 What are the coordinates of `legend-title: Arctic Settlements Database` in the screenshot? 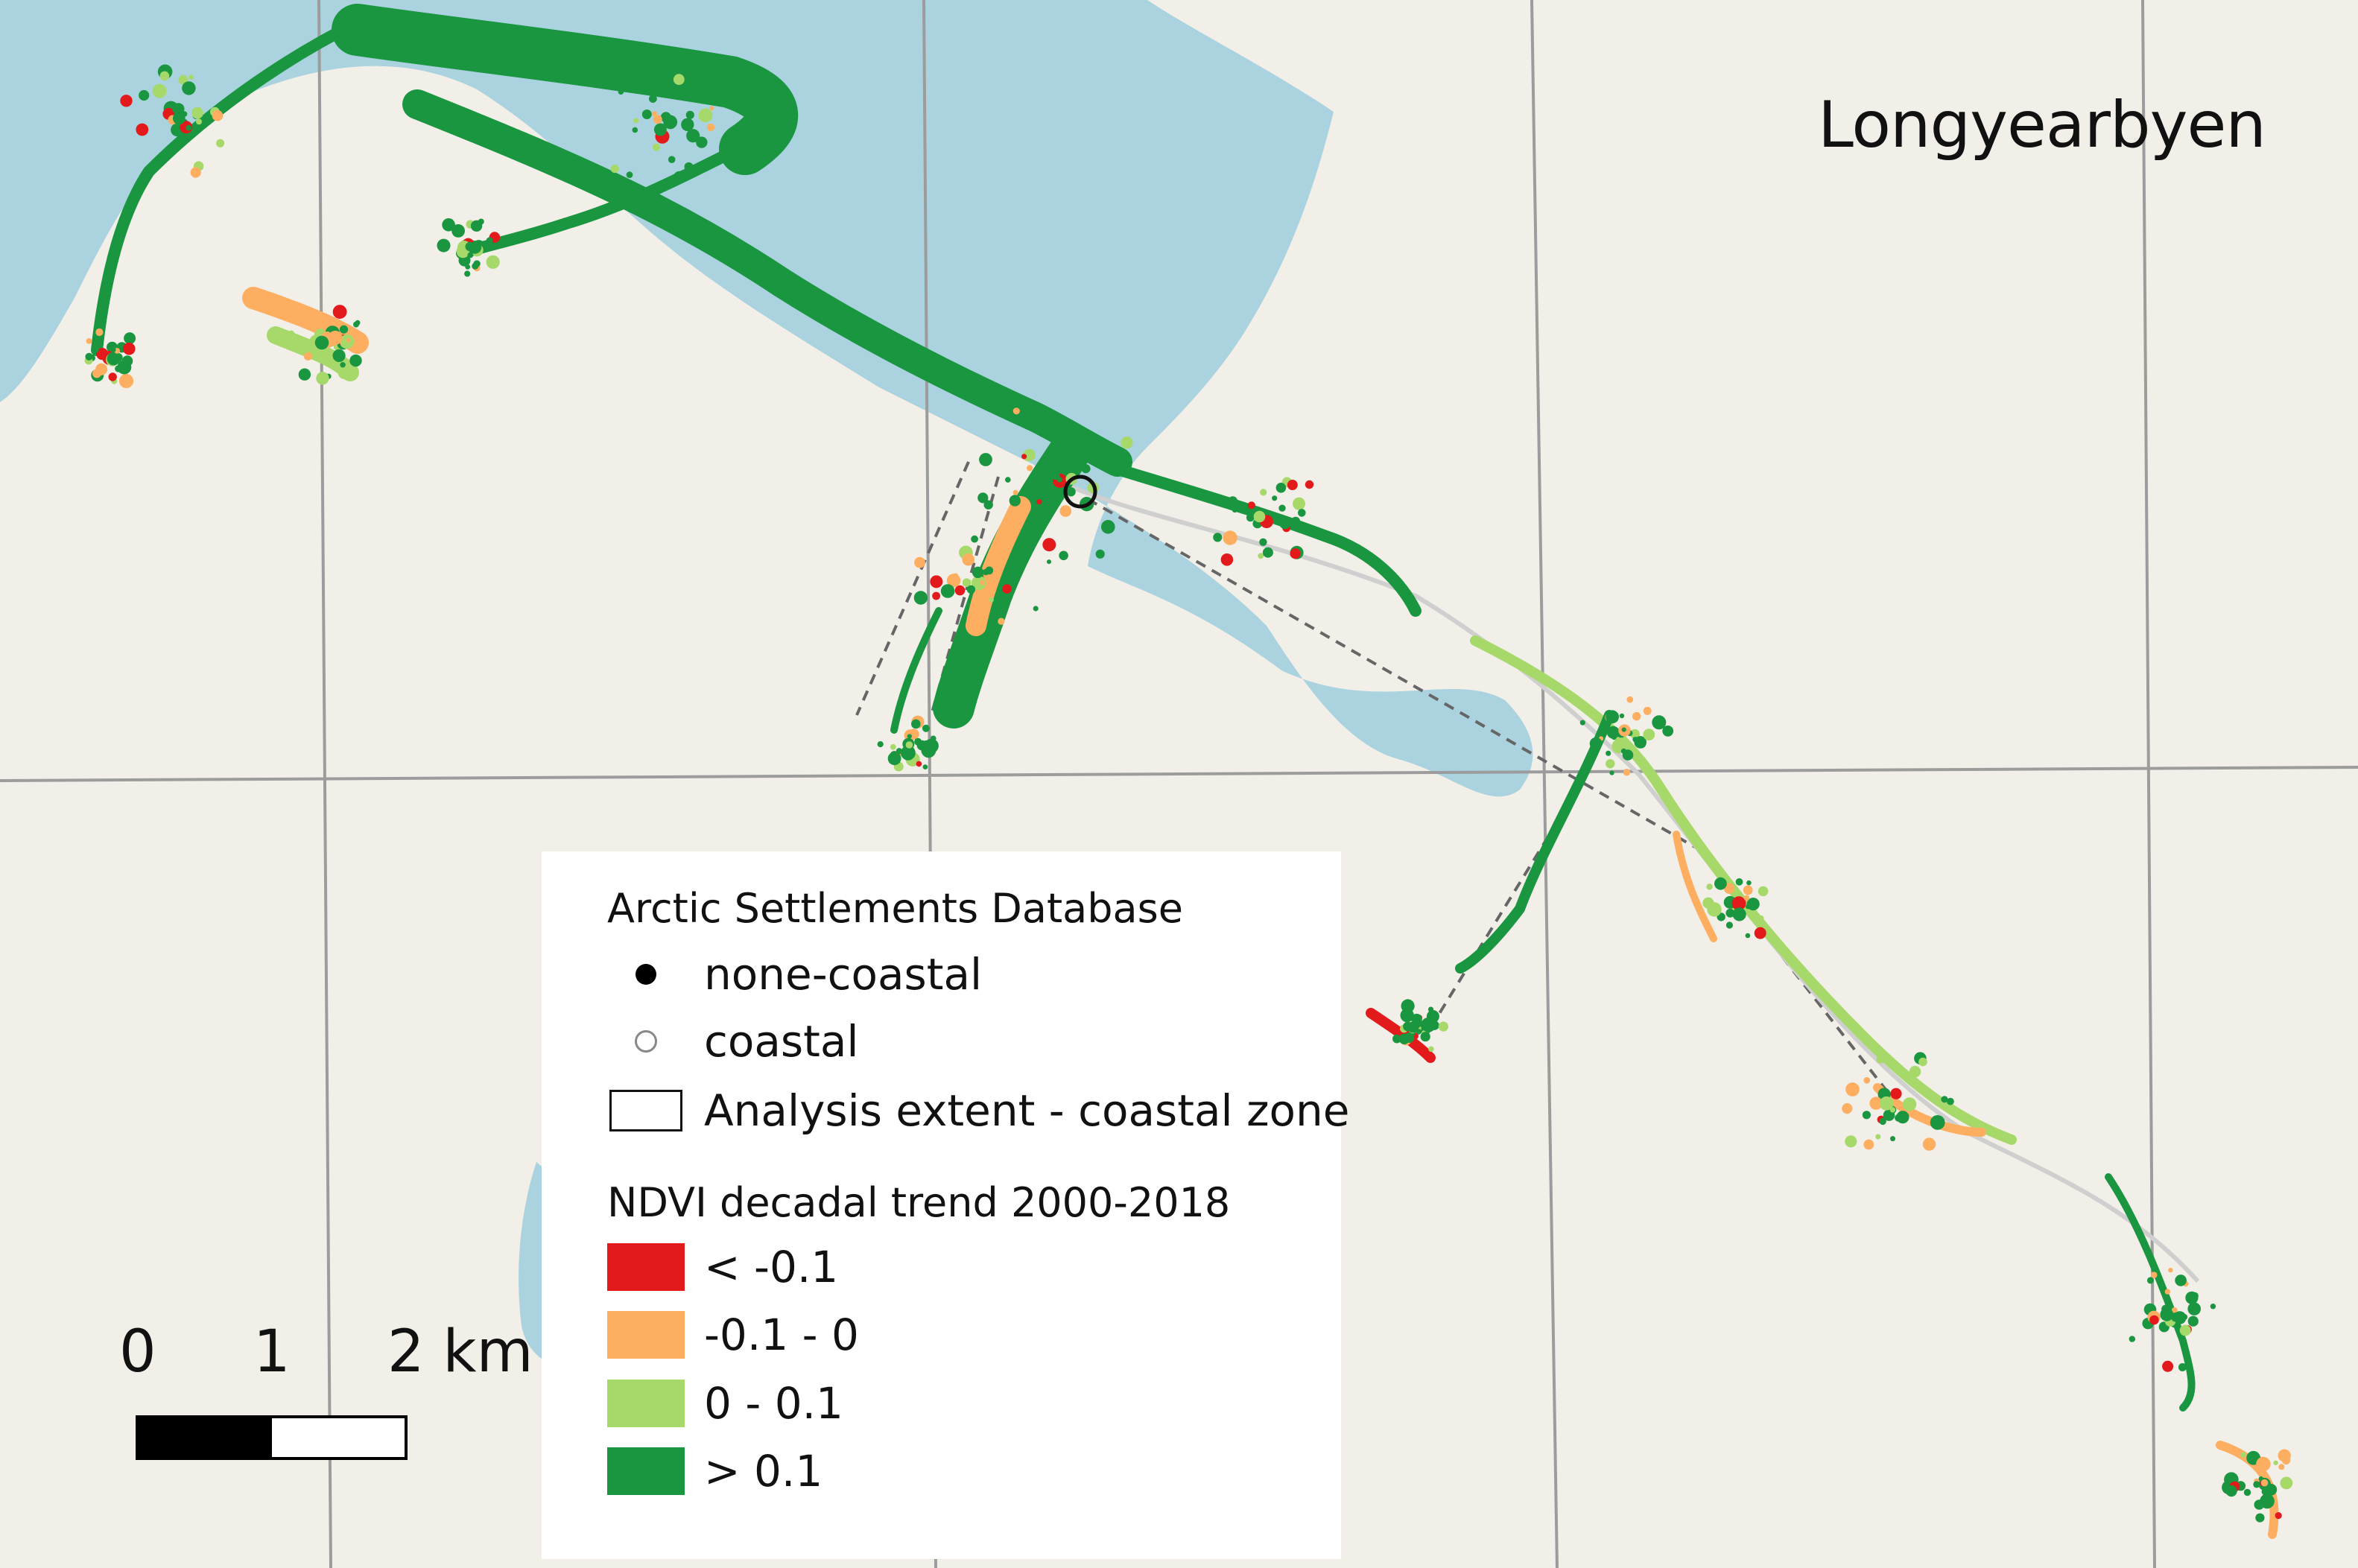 It's located at (895, 908).